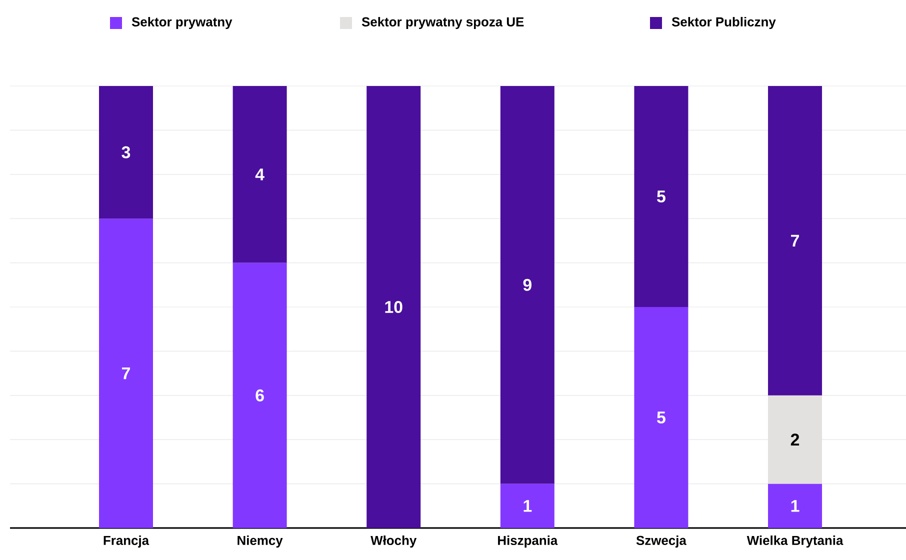  I want to click on x-tick-label: Wielka Brytania, so click(795, 542).